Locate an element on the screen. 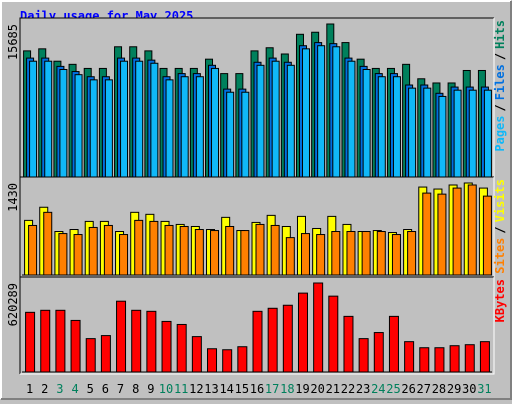 This screenshot has height=404, width=512. legend: Sites / Visits is located at coordinates (500, 226).